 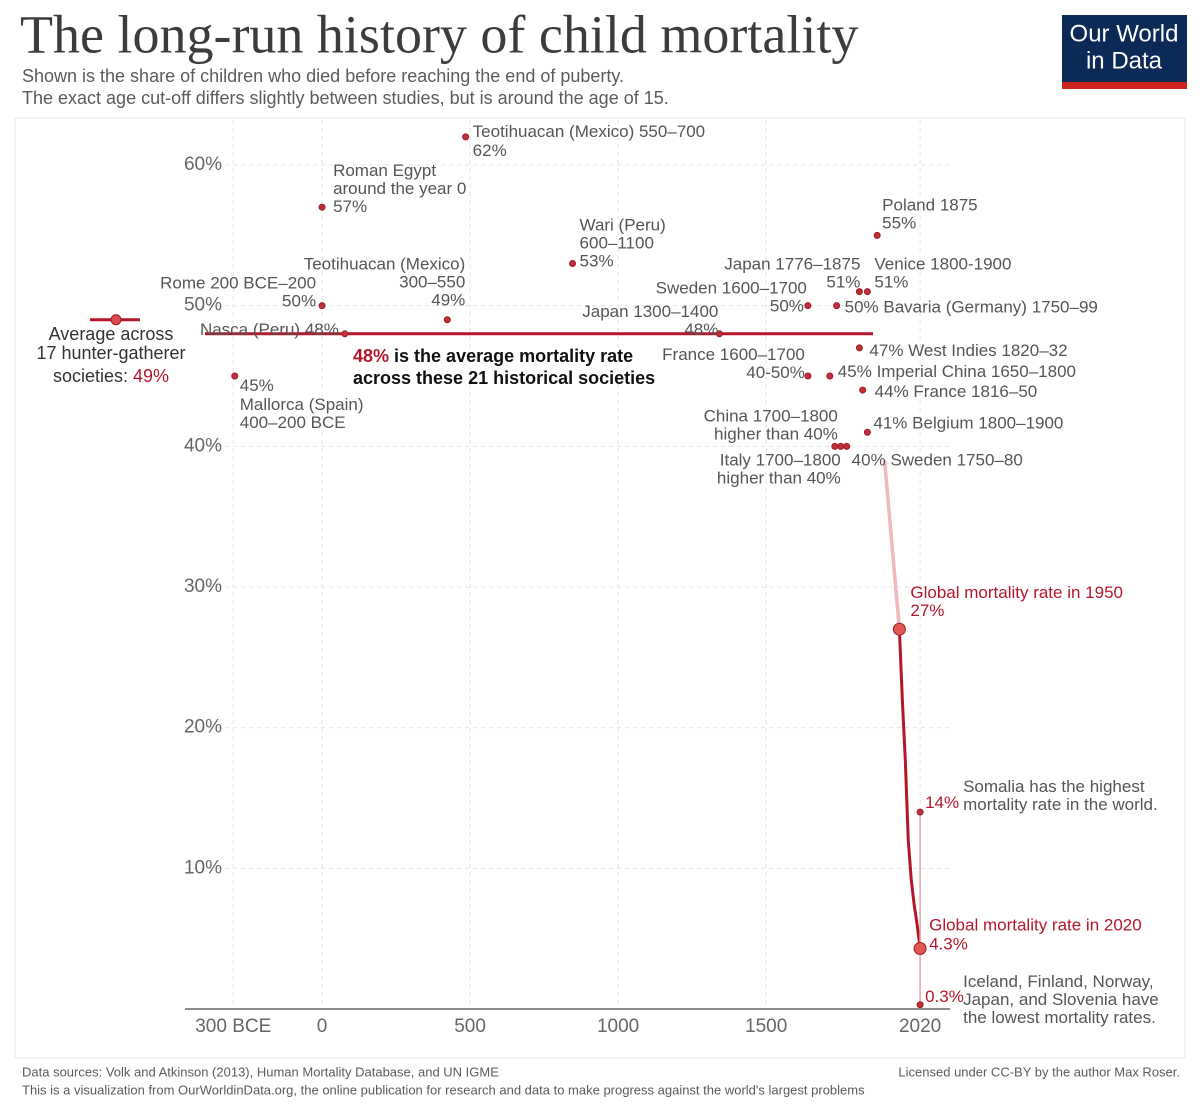 What do you see at coordinates (733, 354) in the screenshot?
I see `point-label-part: France 1600–1700` at bounding box center [733, 354].